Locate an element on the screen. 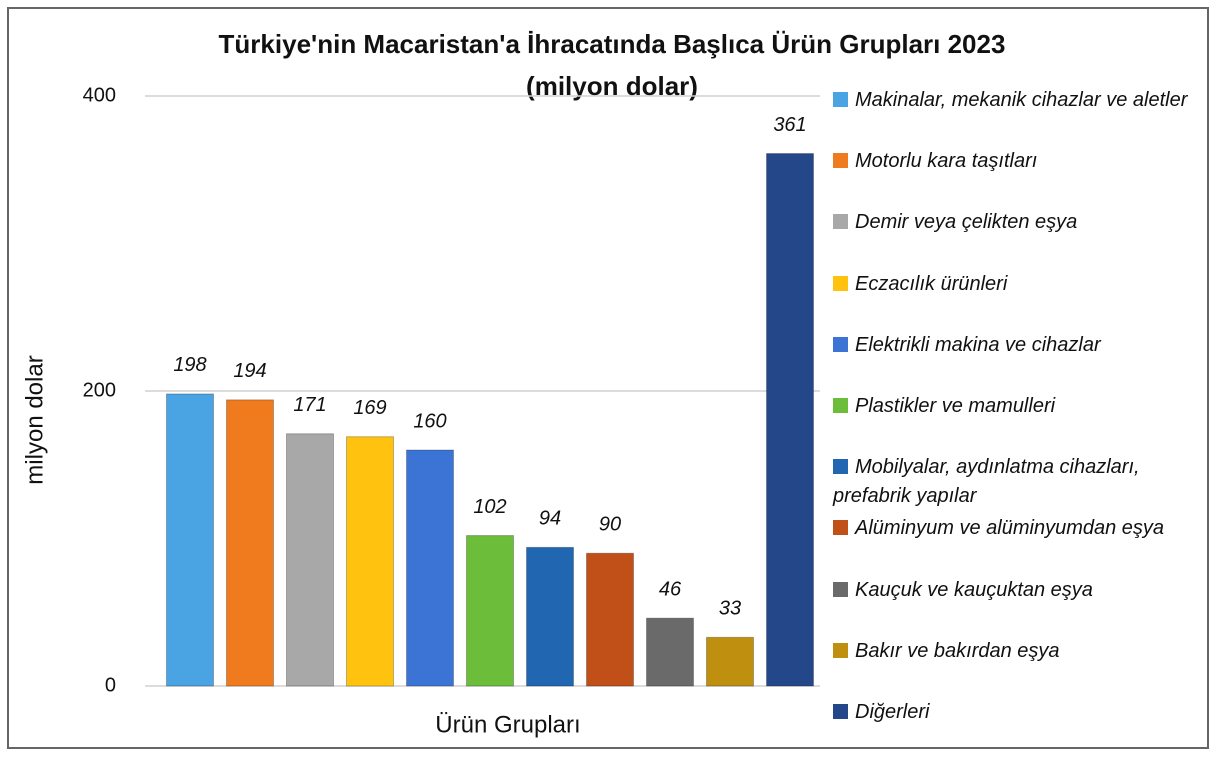 The height and width of the screenshot is (758, 1217). legend-label: Demir veya çelikten eşya is located at coordinates (966, 222).